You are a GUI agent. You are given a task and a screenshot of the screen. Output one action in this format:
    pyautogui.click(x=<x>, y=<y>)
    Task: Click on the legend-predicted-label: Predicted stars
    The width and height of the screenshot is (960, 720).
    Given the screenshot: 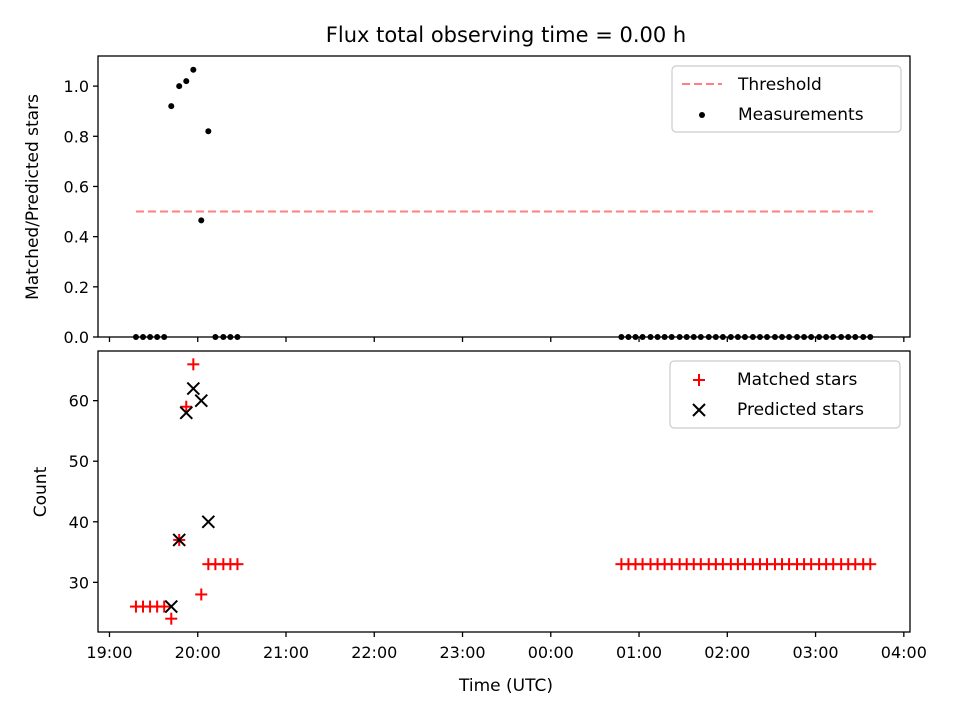 What is the action you would take?
    pyautogui.click(x=800, y=410)
    